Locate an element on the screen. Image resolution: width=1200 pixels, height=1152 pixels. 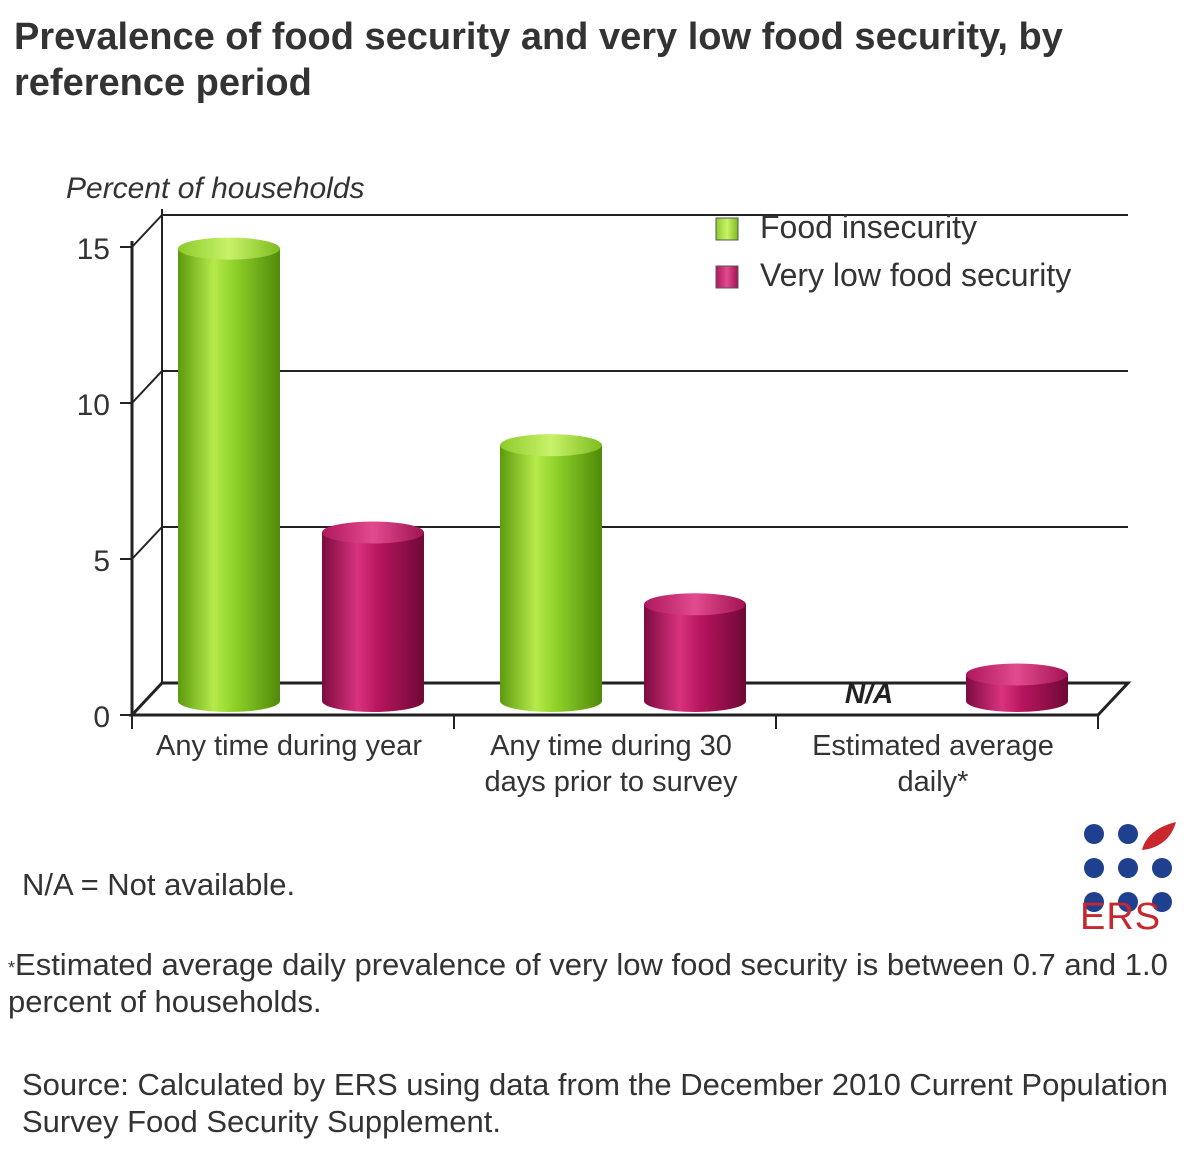
footnote-mark: * is located at coordinates (12, 968).